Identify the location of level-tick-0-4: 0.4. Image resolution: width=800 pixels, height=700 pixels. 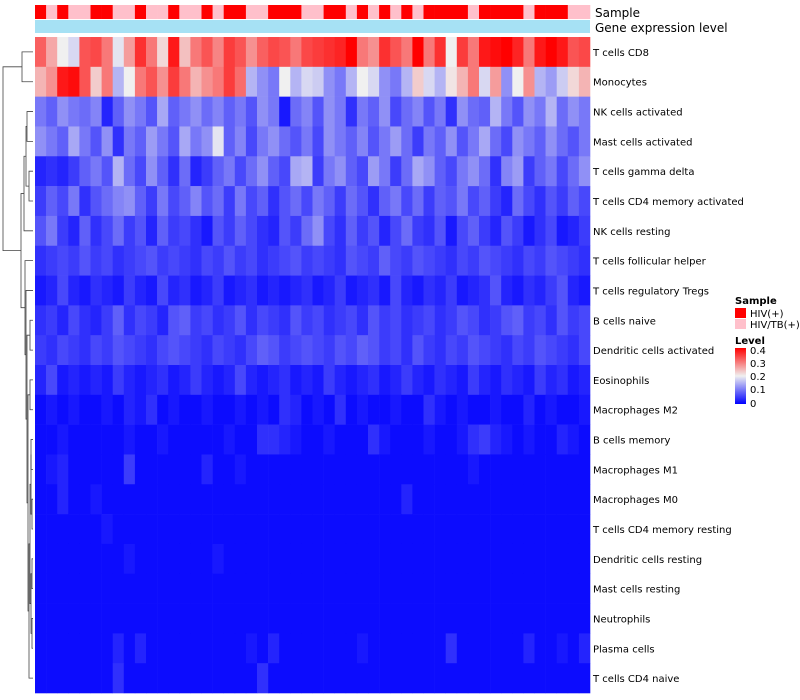
(758, 351).